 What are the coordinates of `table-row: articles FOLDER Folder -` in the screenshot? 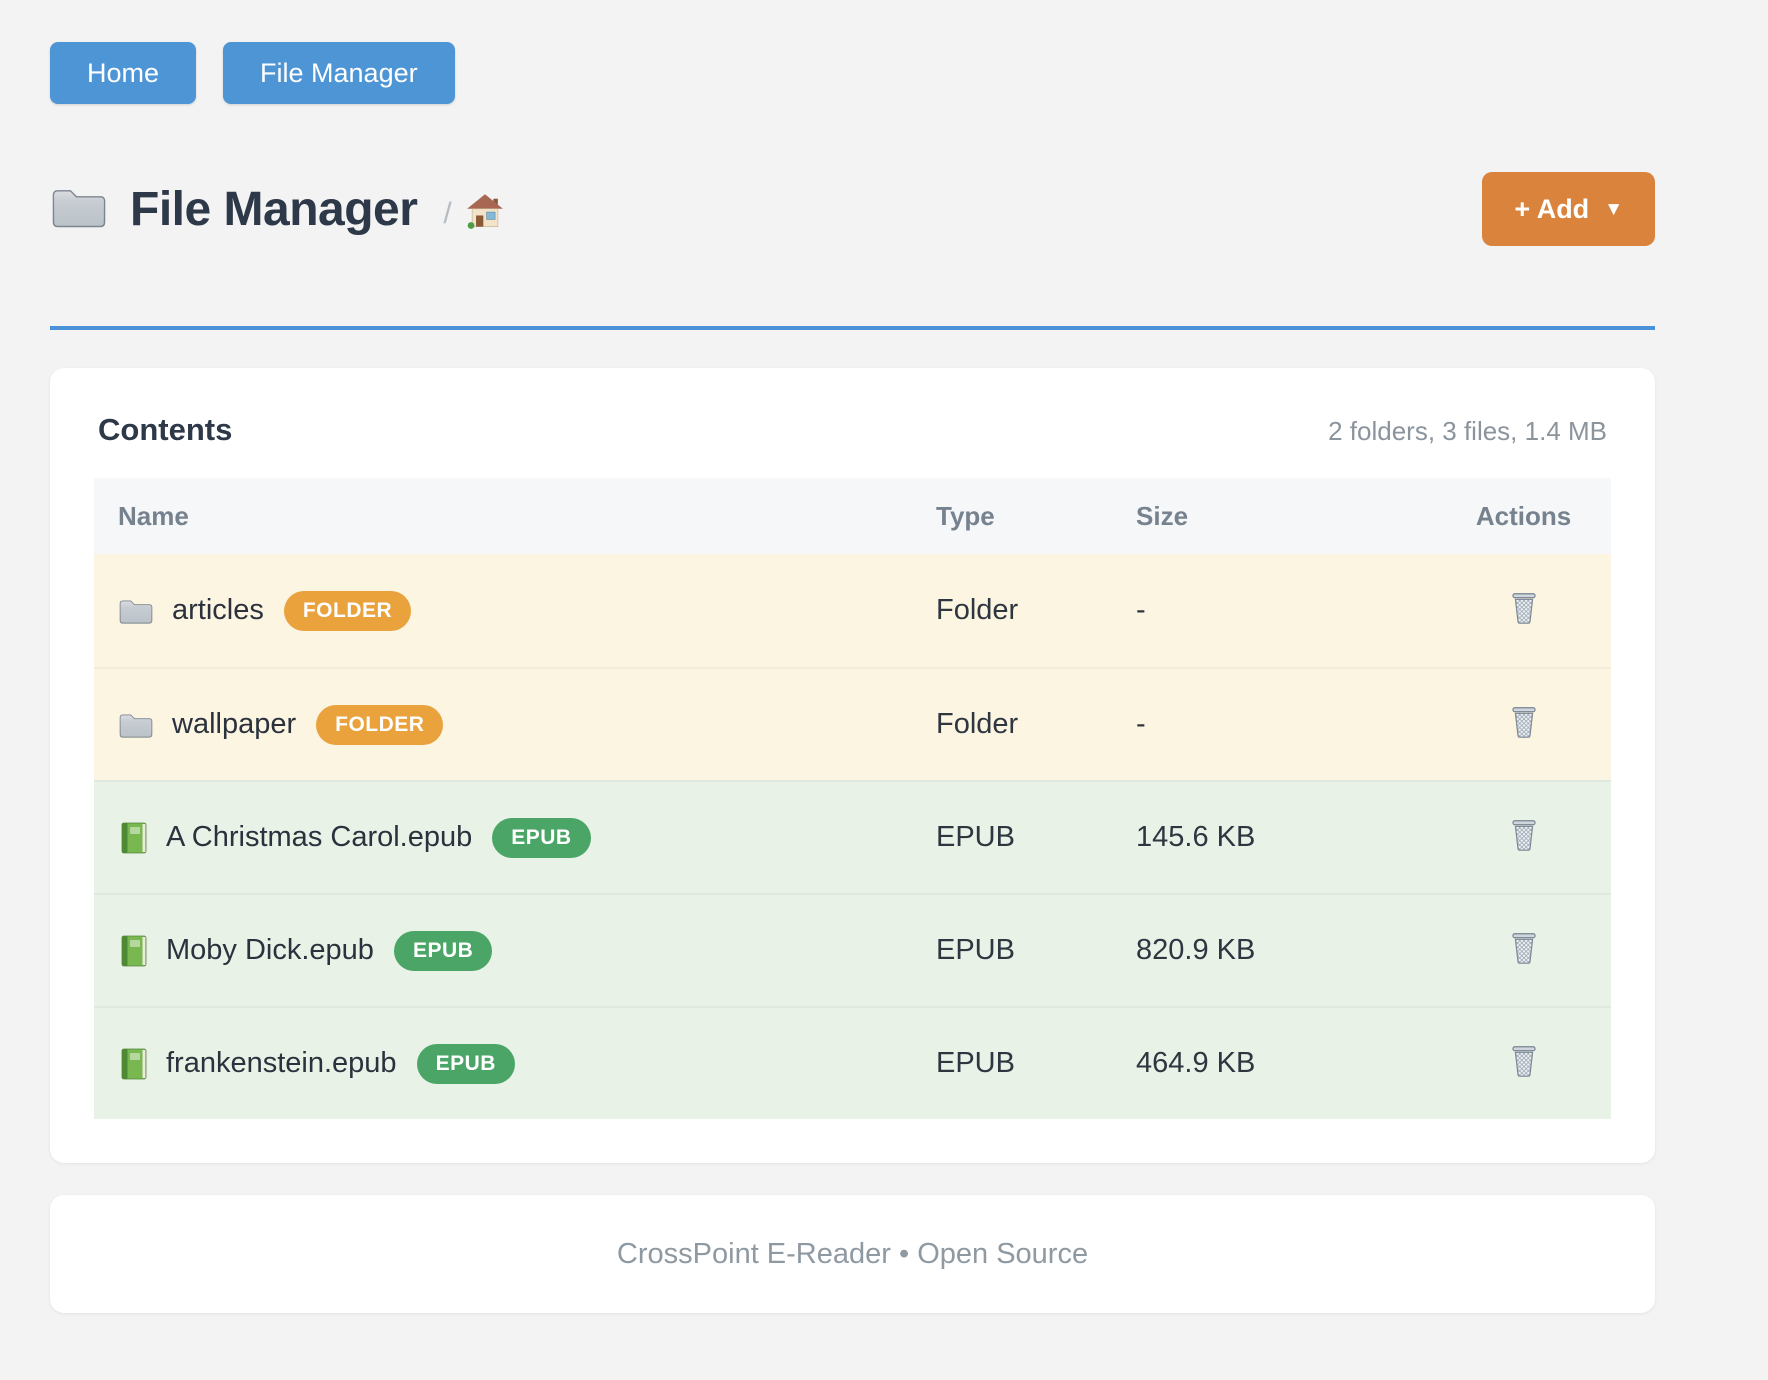 It's located at (852, 610).